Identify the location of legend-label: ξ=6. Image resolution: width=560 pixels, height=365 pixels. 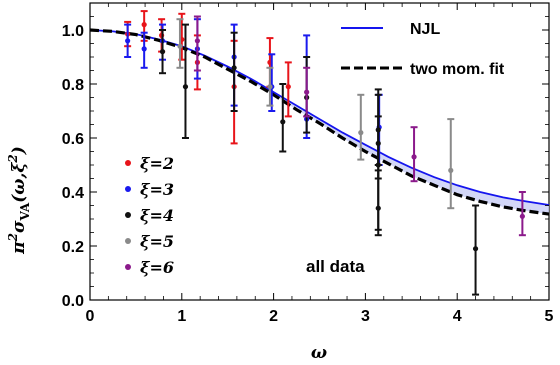
(157, 267).